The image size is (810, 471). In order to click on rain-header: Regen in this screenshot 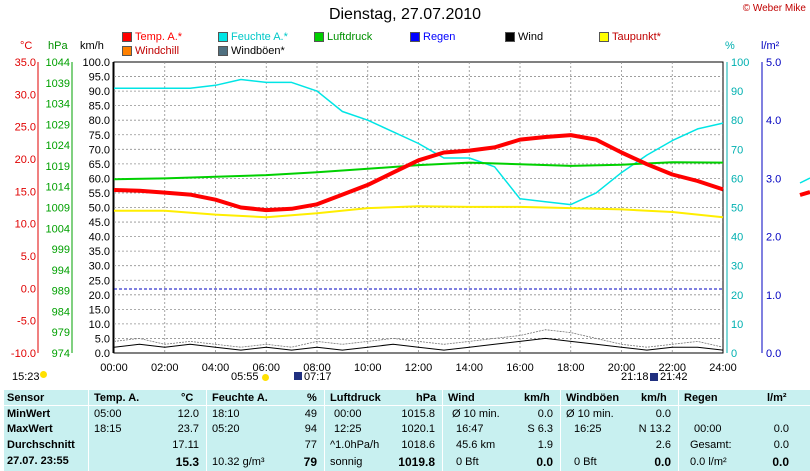, I will do `click(701, 398)`.